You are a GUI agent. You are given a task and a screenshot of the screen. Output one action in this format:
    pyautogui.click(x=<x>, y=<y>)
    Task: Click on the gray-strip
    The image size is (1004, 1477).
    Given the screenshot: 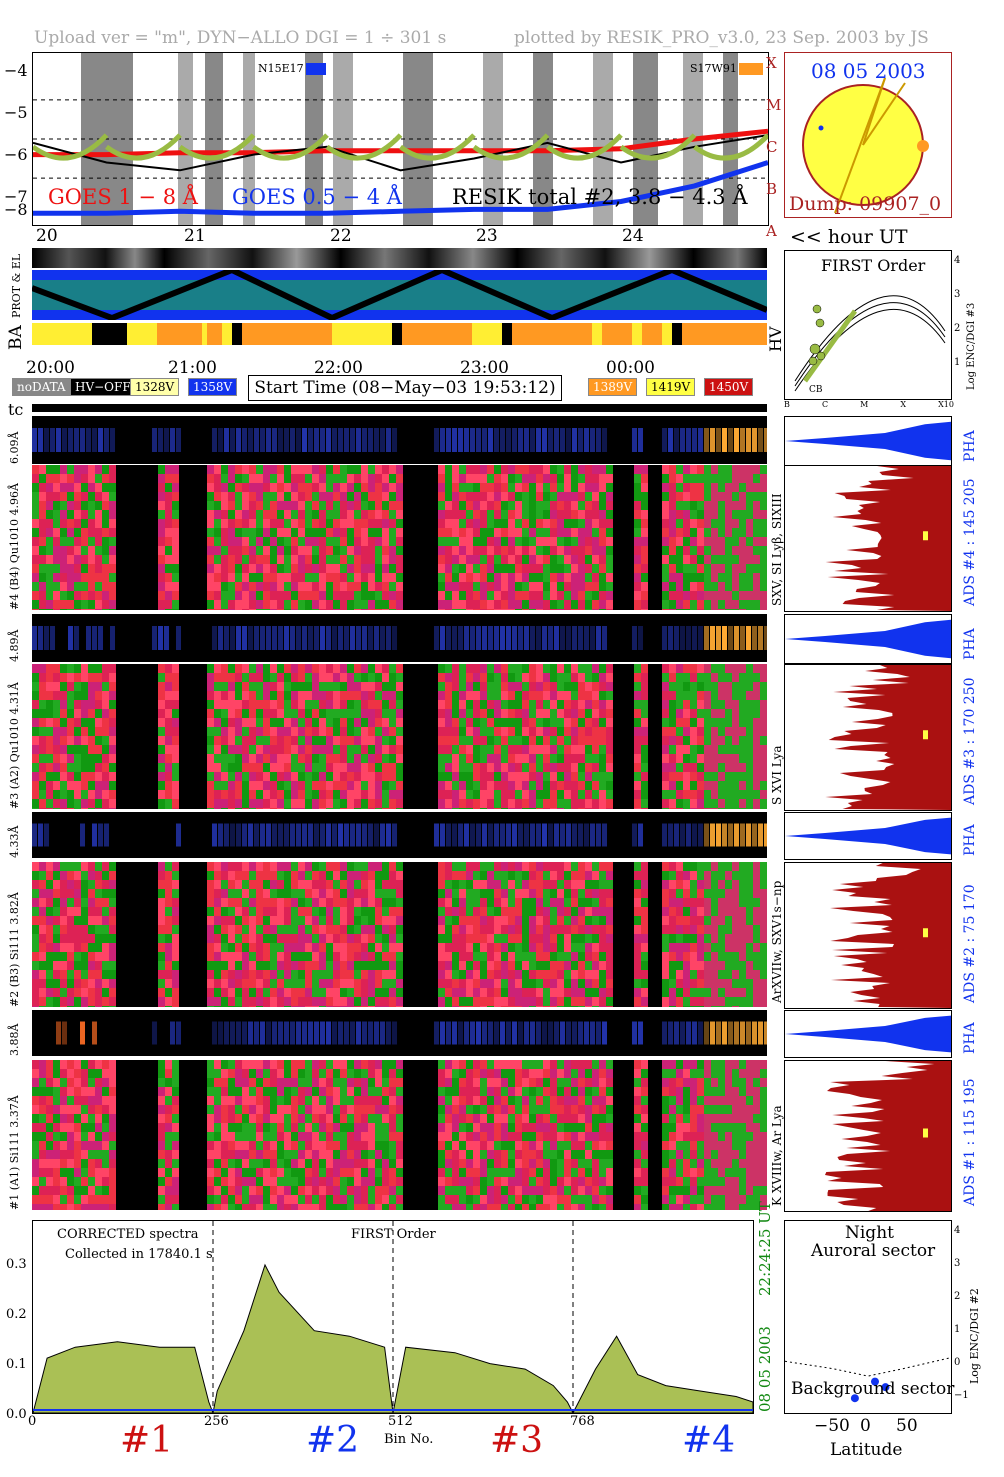 What is the action you would take?
    pyautogui.click(x=399, y=258)
    